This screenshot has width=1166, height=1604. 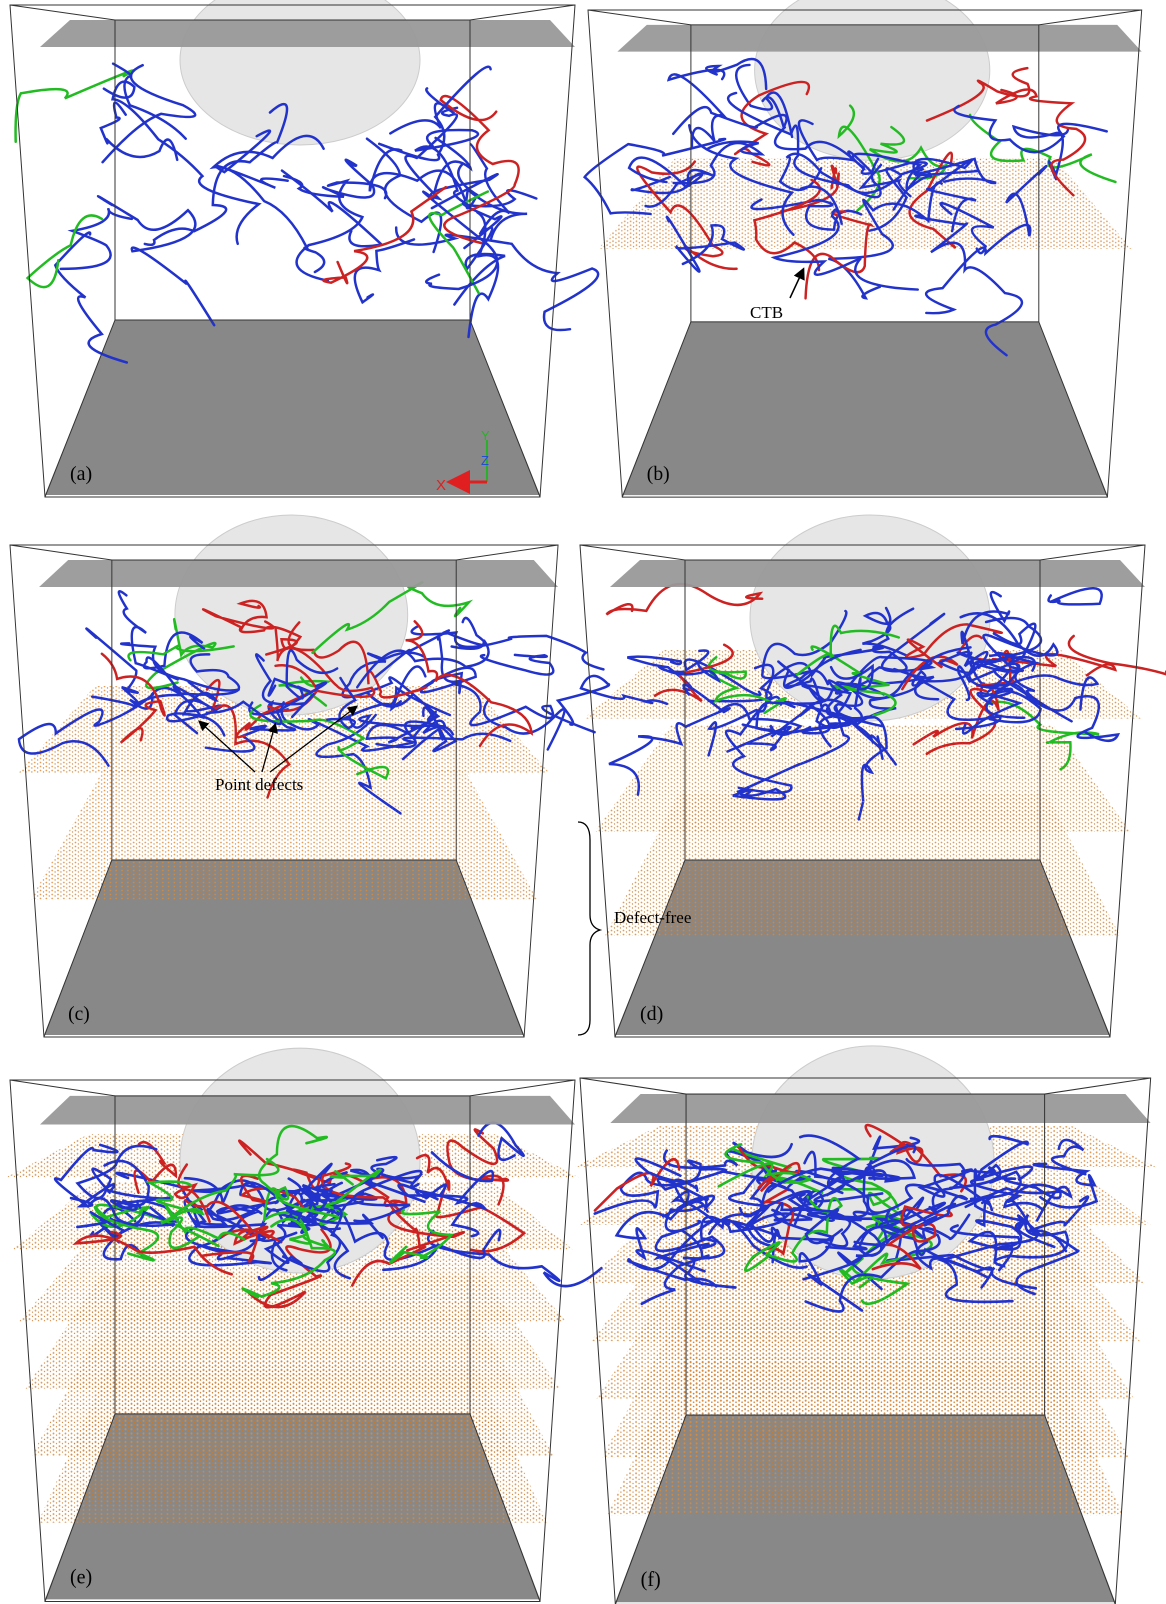 I want to click on panel: (b), so click(x=863, y=249).